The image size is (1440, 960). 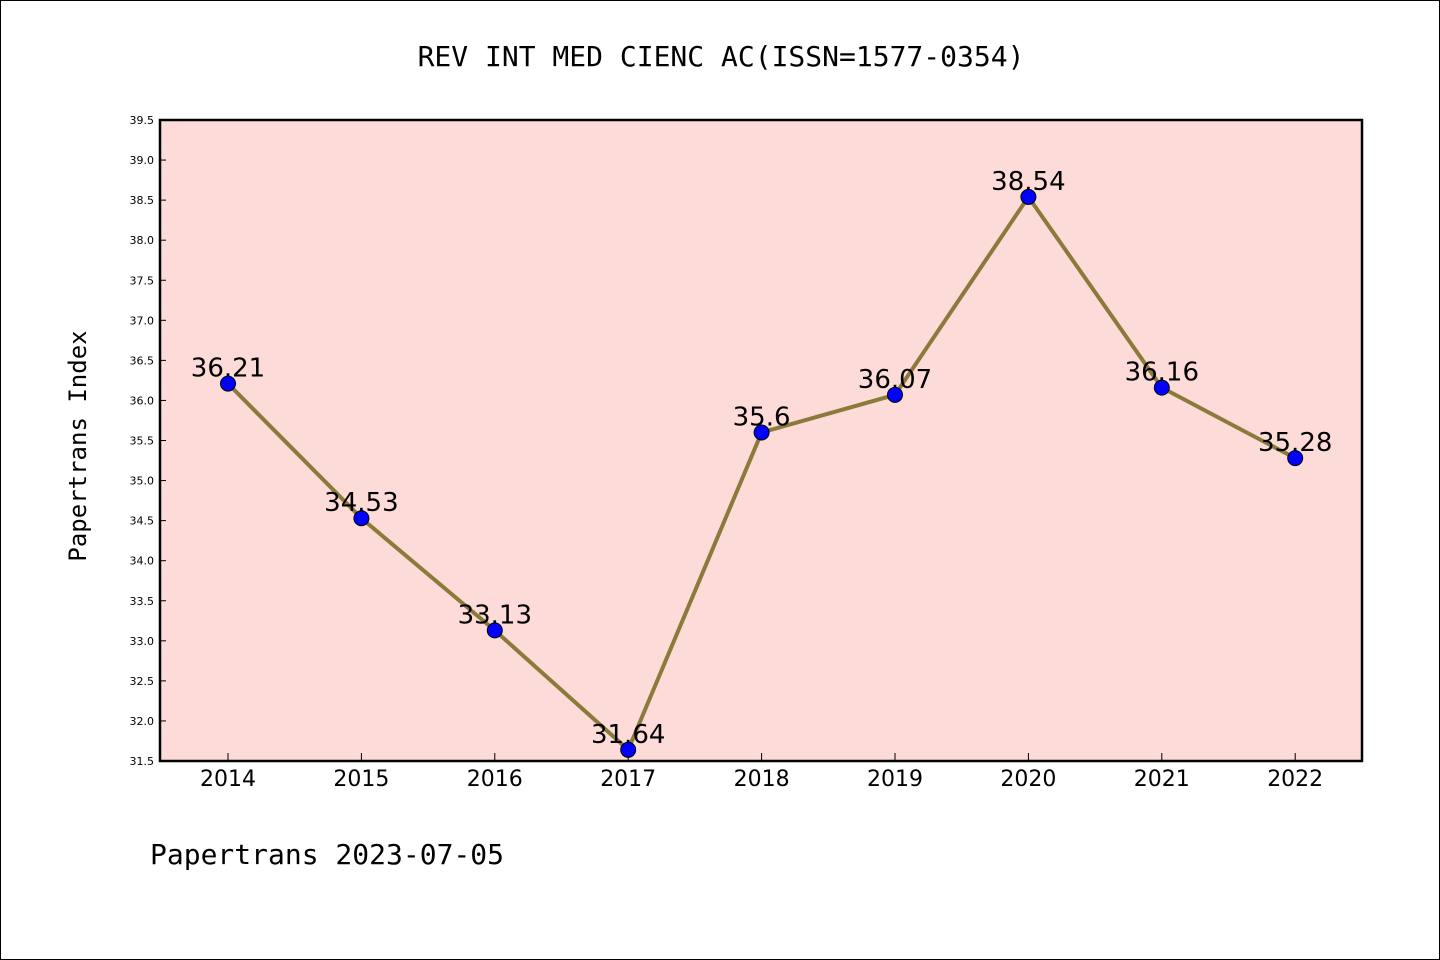 I want to click on x-axis: 2014 2015 2016 2017 2018 2019 2020 2021 2022, so click(x=761, y=772).